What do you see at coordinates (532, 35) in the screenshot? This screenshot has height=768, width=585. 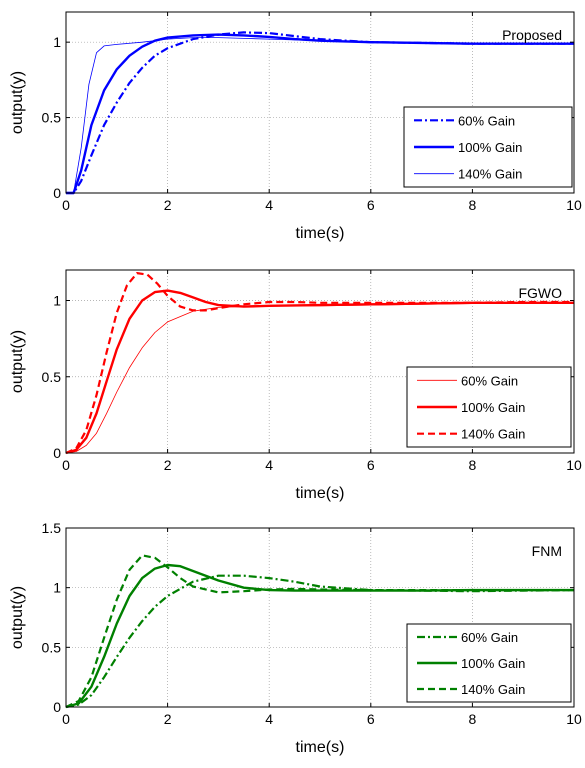 I see `panel-title: Proposed` at bounding box center [532, 35].